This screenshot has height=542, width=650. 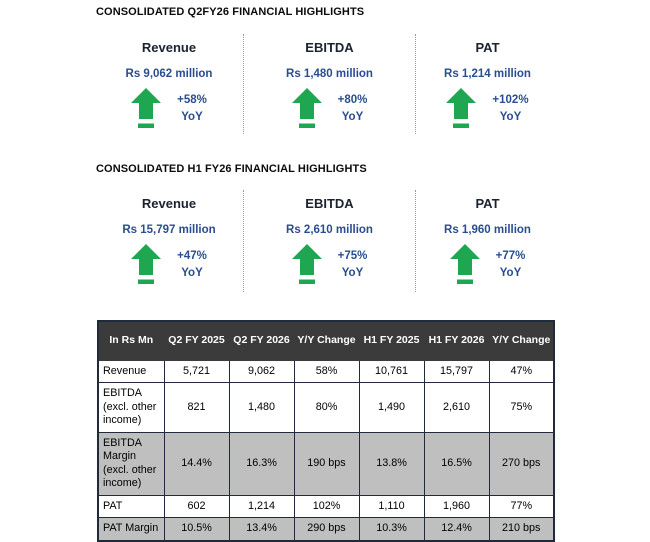 I want to click on col-header-h1fy2025: H1 FY 2025, so click(x=391, y=340).